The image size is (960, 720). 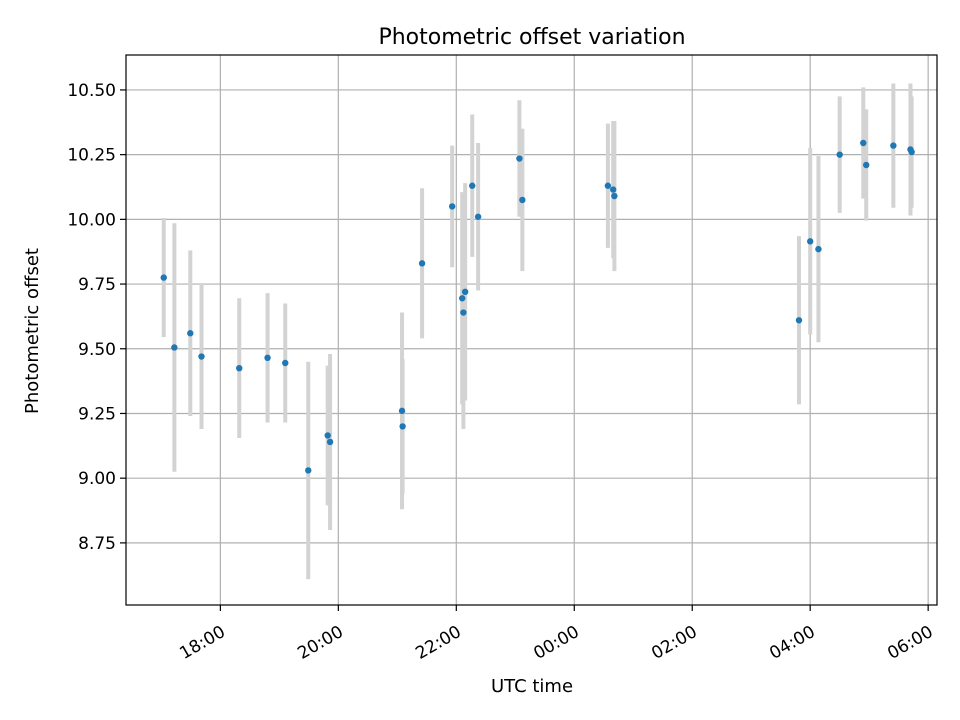 What do you see at coordinates (438, 643) in the screenshot?
I see `x-tick-label: 22:00` at bounding box center [438, 643].